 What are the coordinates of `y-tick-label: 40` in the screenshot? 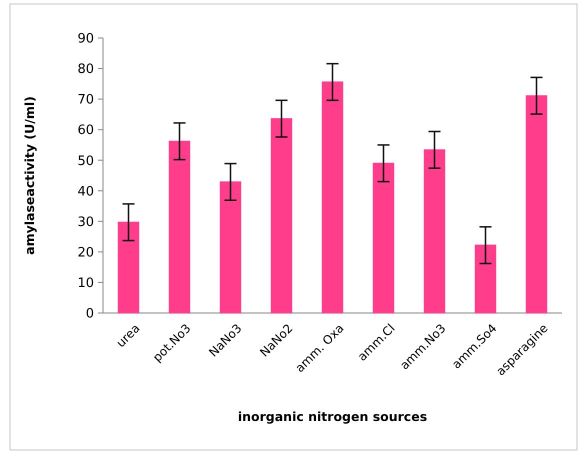 It's located at (85, 192).